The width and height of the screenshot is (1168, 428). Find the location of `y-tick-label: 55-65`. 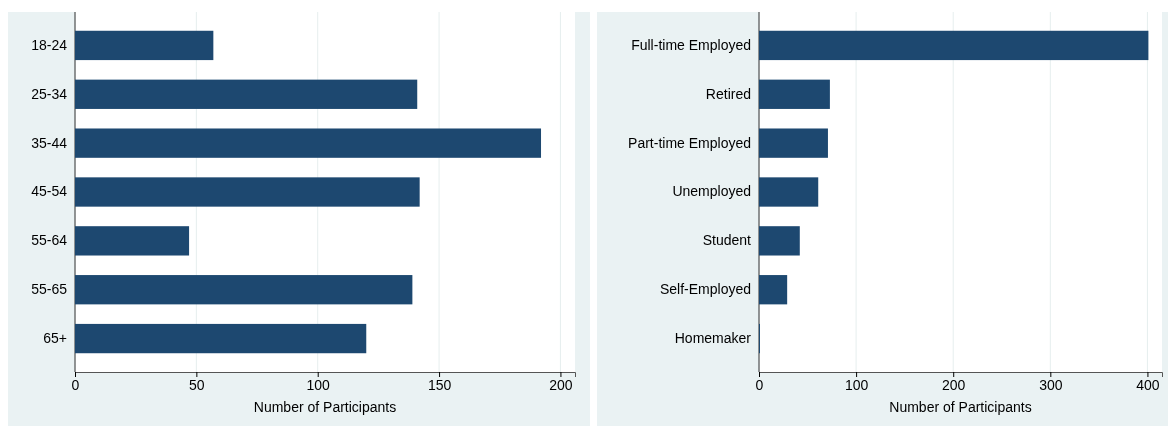

y-tick-label: 55-65 is located at coordinates (49, 289).